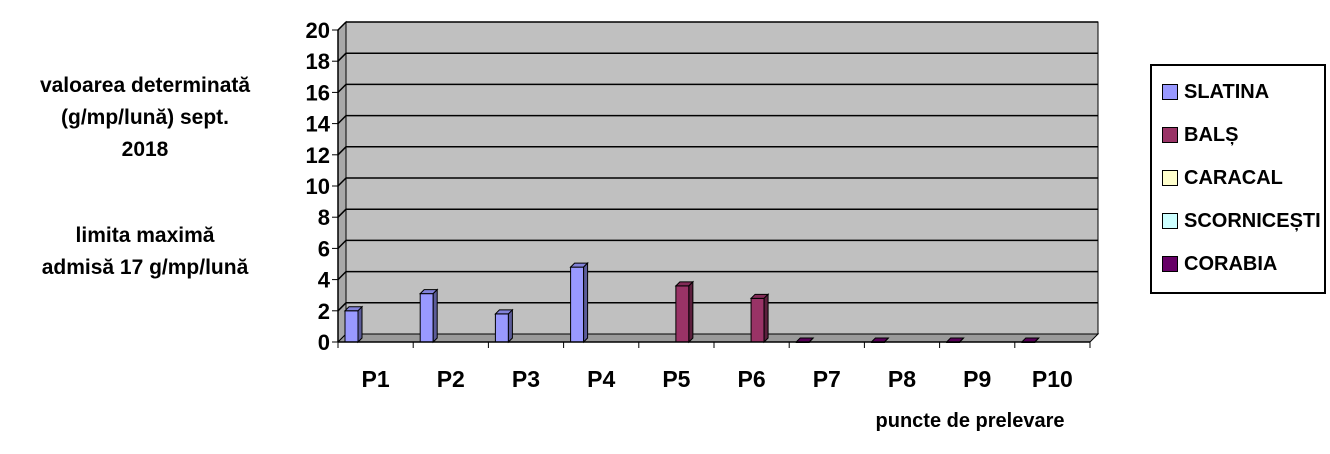  What do you see at coordinates (324, 342) in the screenshot?
I see `y-tick-label: 0` at bounding box center [324, 342].